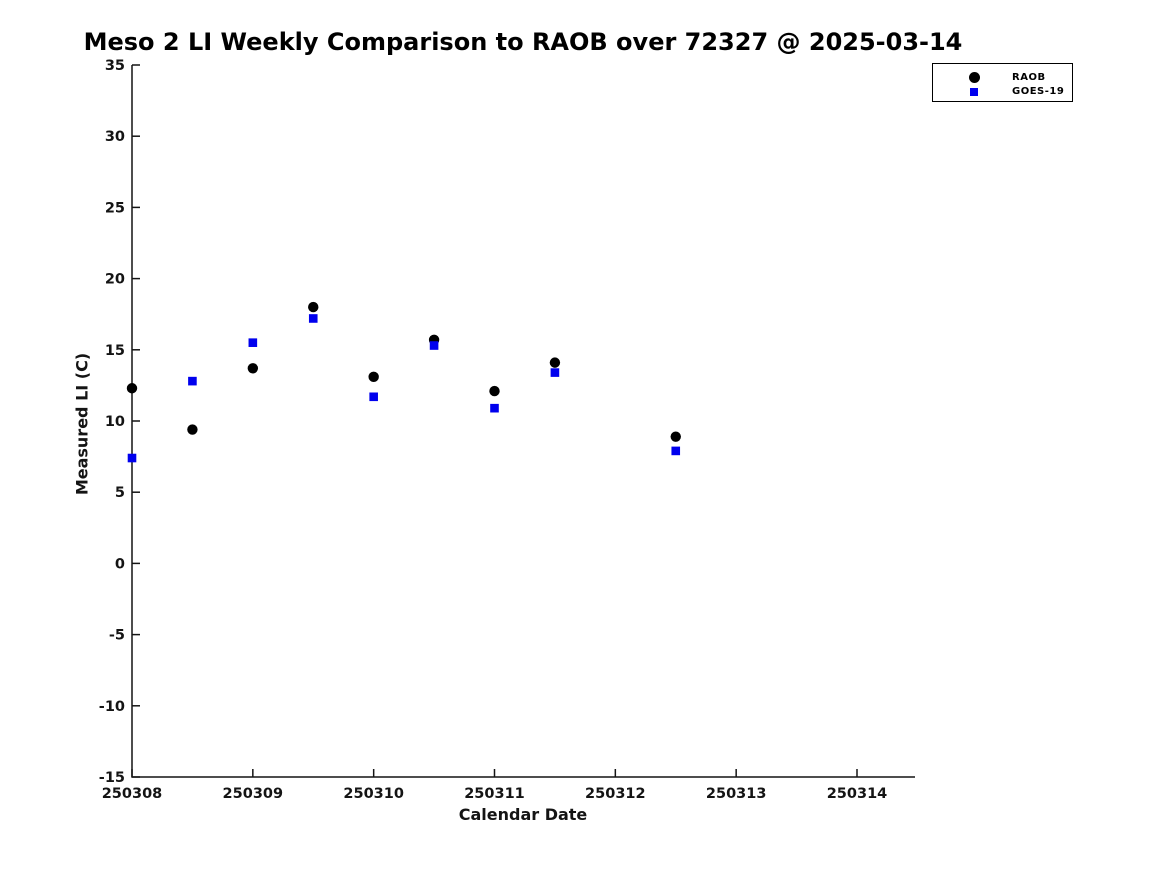 The width and height of the screenshot is (1167, 875). Describe the element at coordinates (82, 424) in the screenshot. I see `y-axis-label: Measured LI (C)` at that location.